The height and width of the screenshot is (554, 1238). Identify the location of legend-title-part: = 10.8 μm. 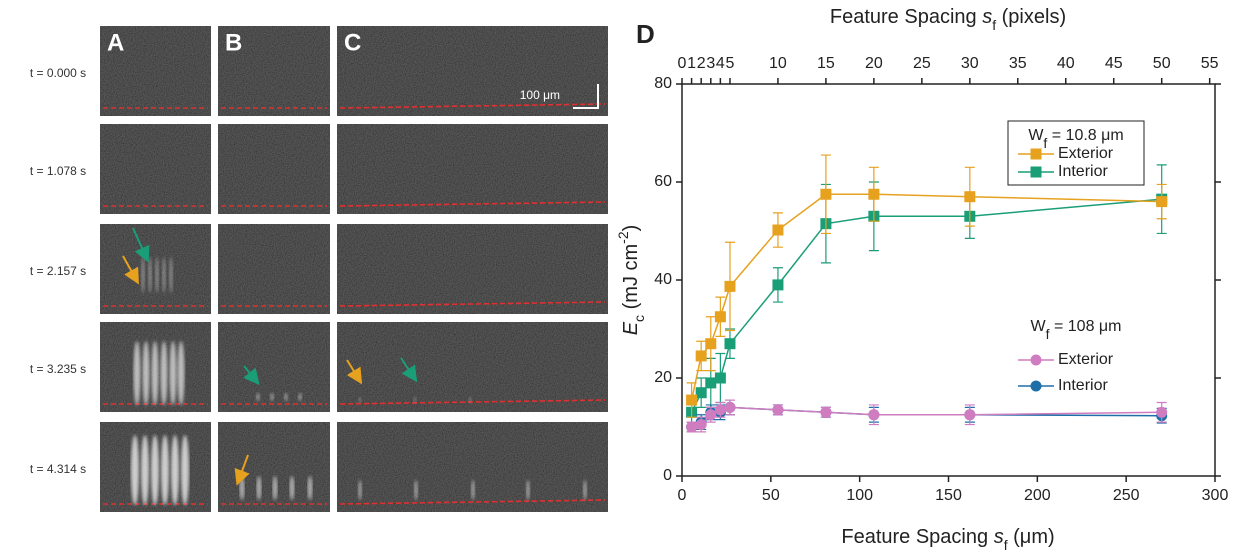
(1085, 135).